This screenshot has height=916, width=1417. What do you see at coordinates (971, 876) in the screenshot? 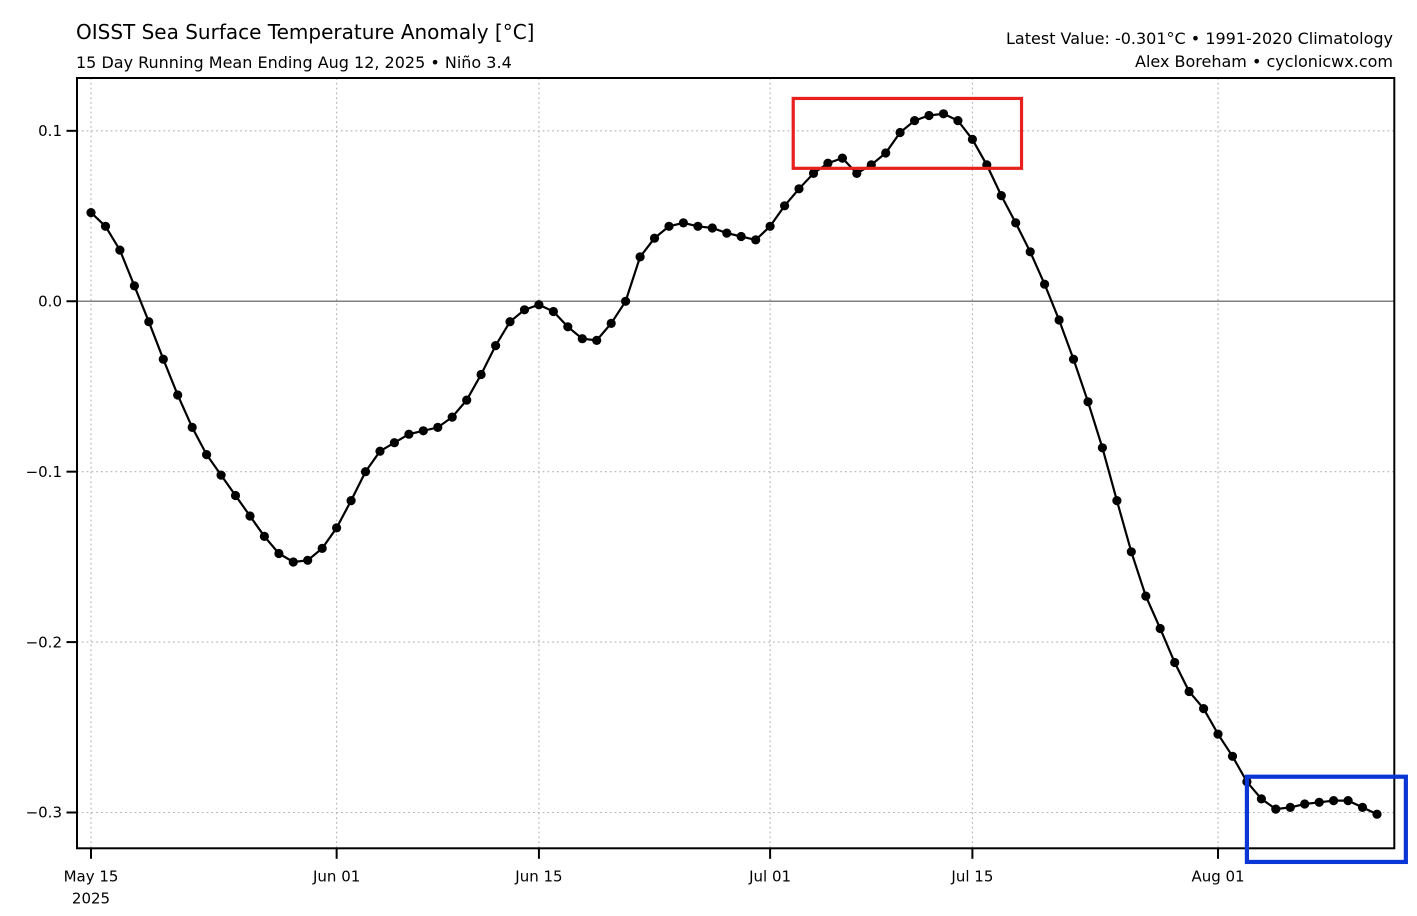
I see `x-tick-label: Jul 15` at bounding box center [971, 876].